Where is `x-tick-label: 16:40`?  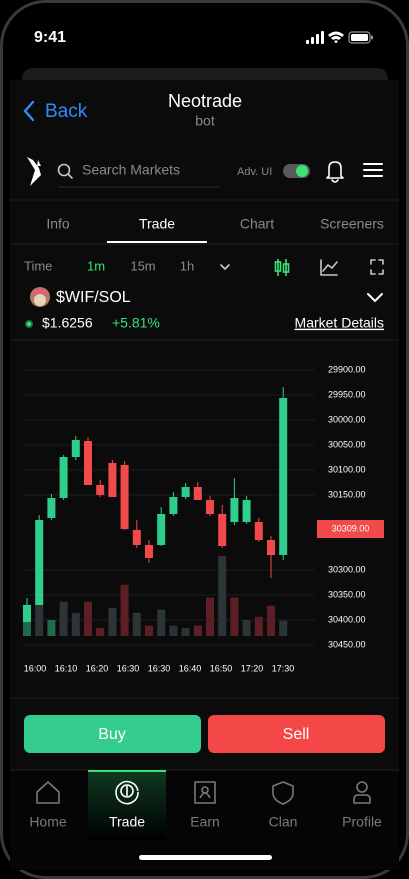 x-tick-label: 16:40 is located at coordinates (190, 668).